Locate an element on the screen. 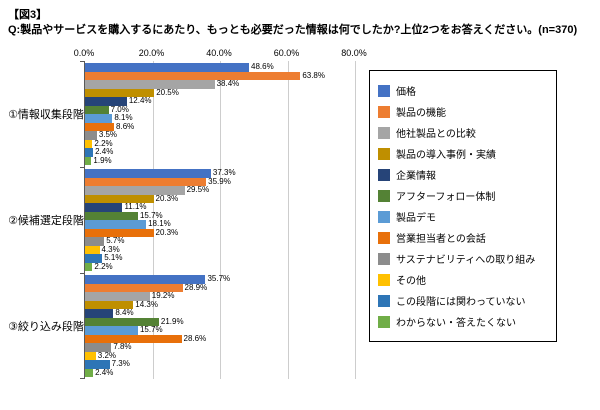  bar-row: 7.3% is located at coordinates (220, 364).